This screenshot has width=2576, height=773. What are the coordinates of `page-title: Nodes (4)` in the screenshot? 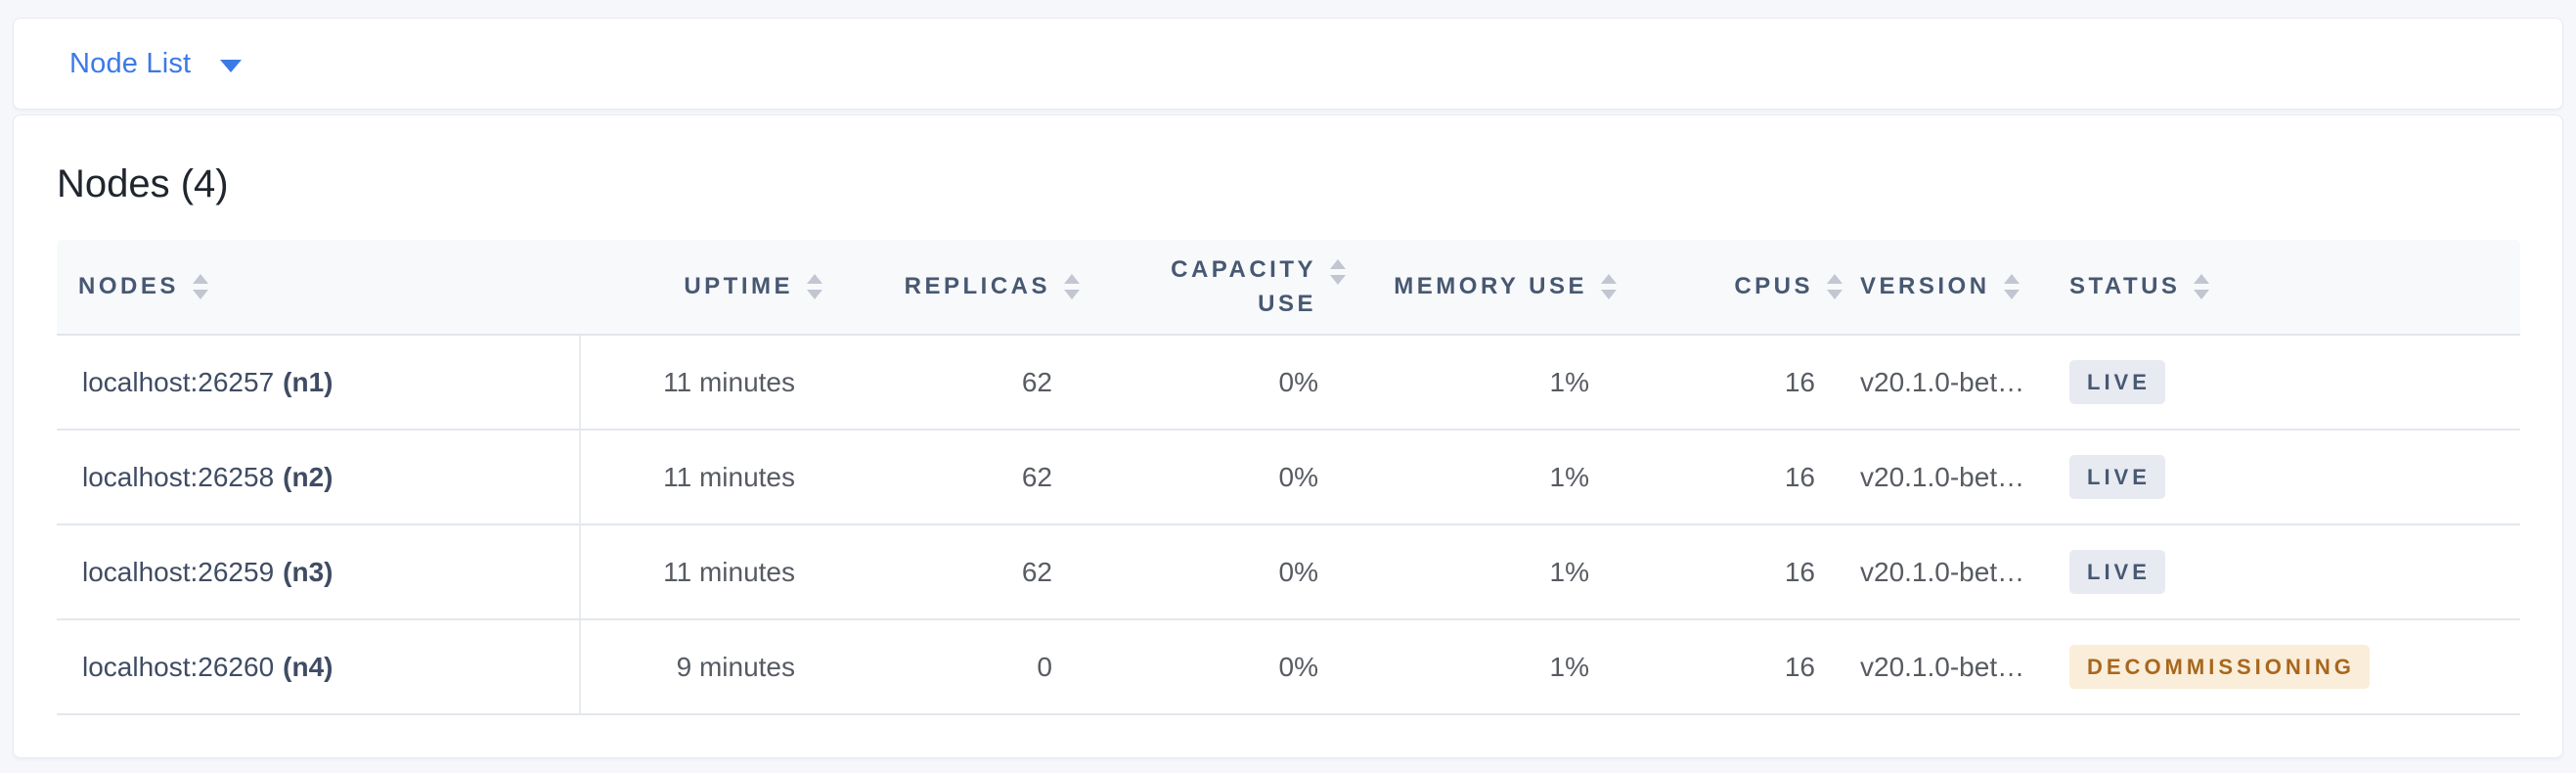 It's located at (143, 183).